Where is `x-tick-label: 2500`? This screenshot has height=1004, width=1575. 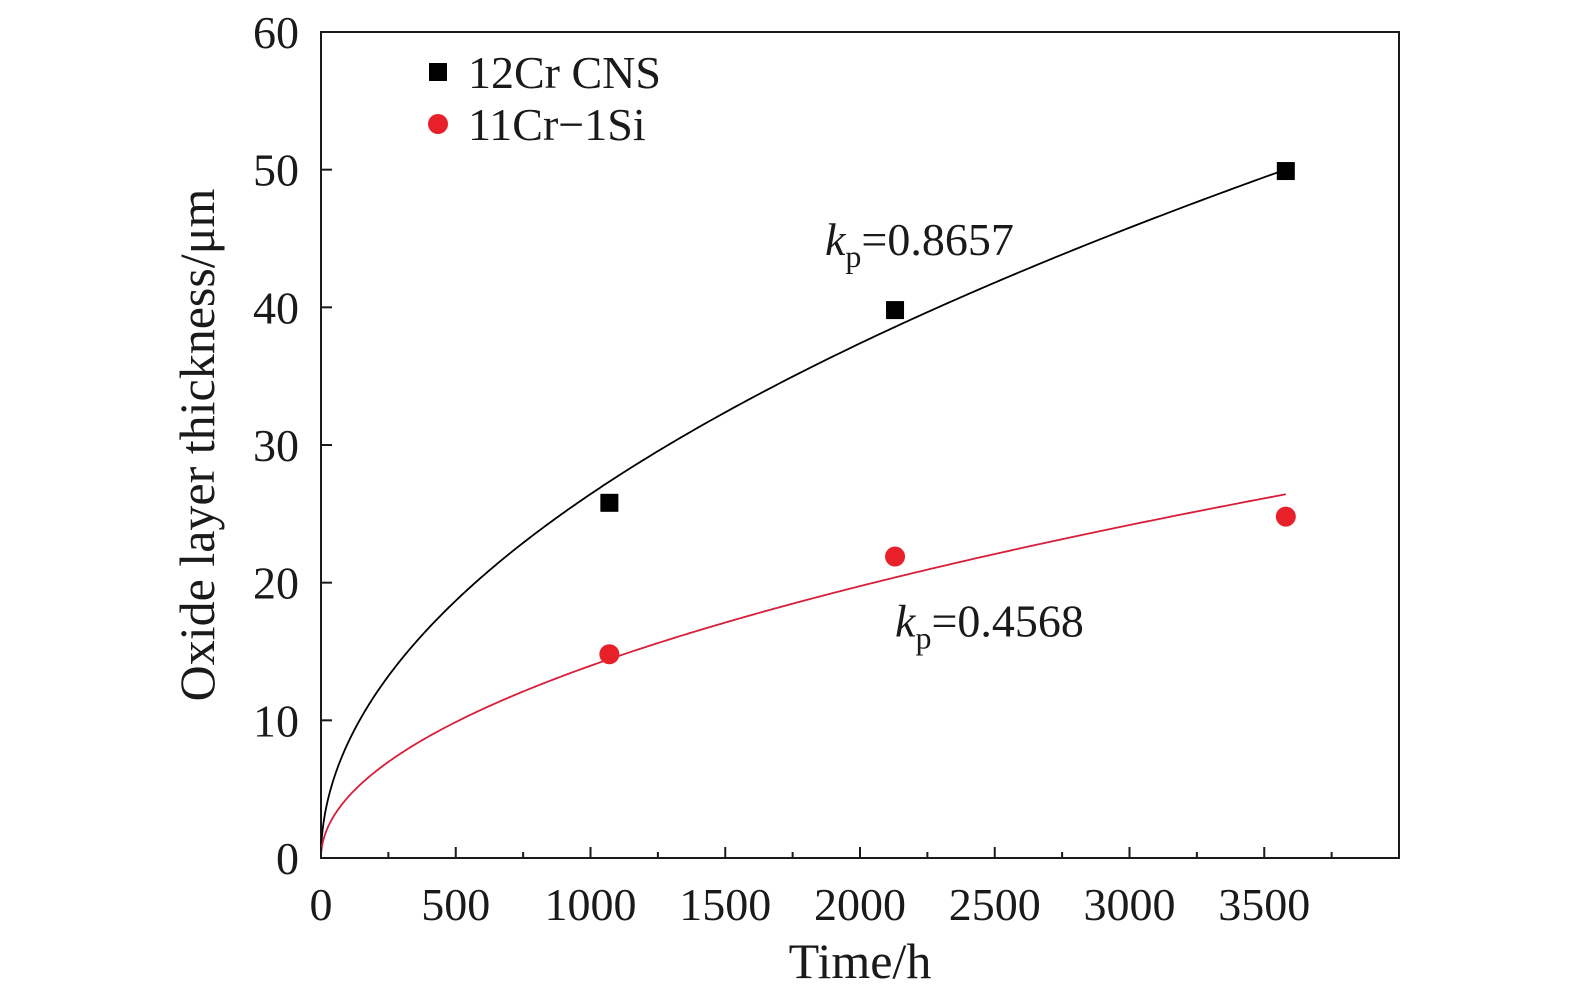
x-tick-label: 2500 is located at coordinates (995, 904).